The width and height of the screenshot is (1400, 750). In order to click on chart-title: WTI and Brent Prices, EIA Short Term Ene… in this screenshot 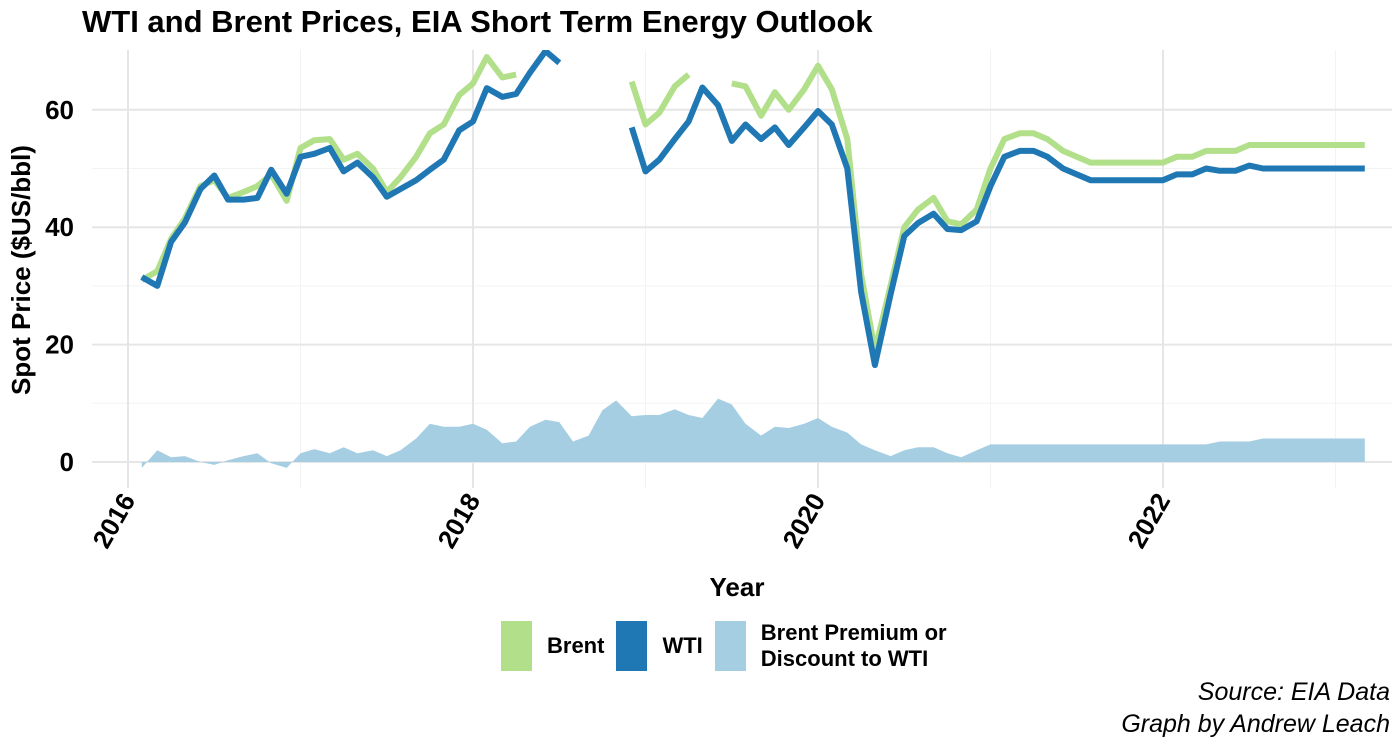, I will do `click(477, 21)`.